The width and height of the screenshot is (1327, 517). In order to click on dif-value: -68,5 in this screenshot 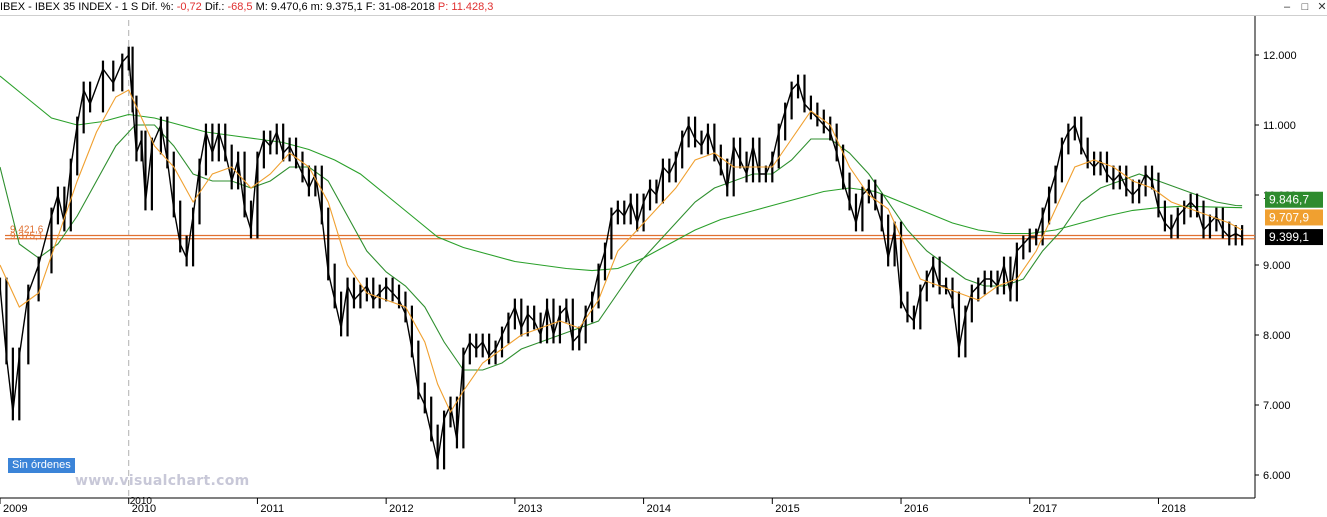, I will do `click(240, 7)`.